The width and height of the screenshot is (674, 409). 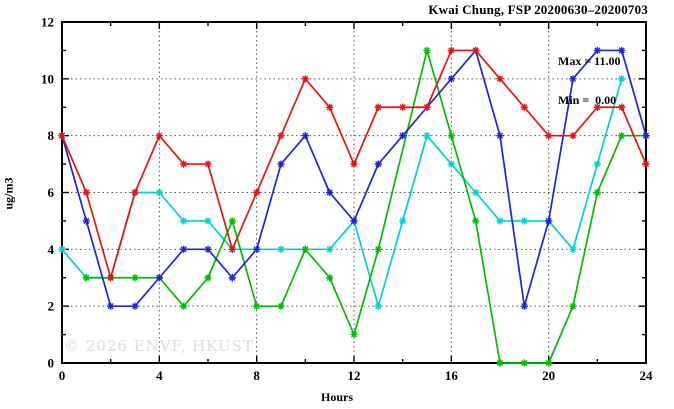 I want to click on y-tick-label: 2, so click(x=51, y=306).